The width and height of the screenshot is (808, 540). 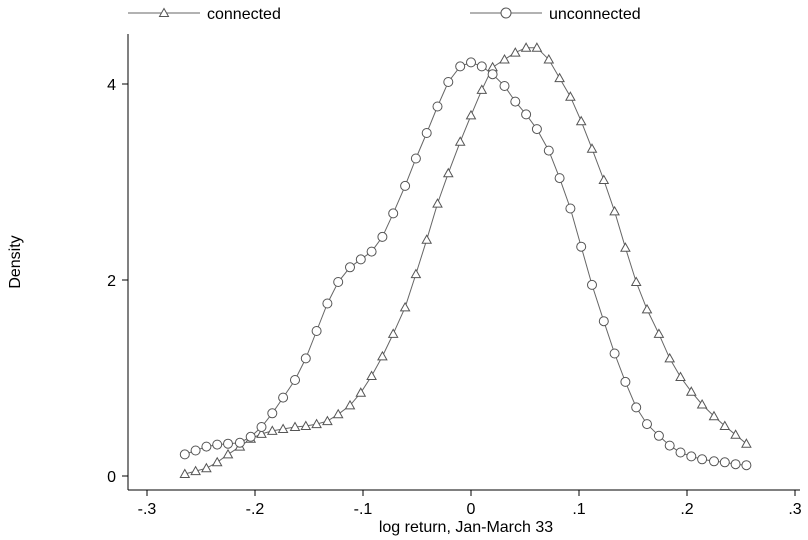 I want to click on x-axis-label: log return, Jan-March 33, so click(x=466, y=527).